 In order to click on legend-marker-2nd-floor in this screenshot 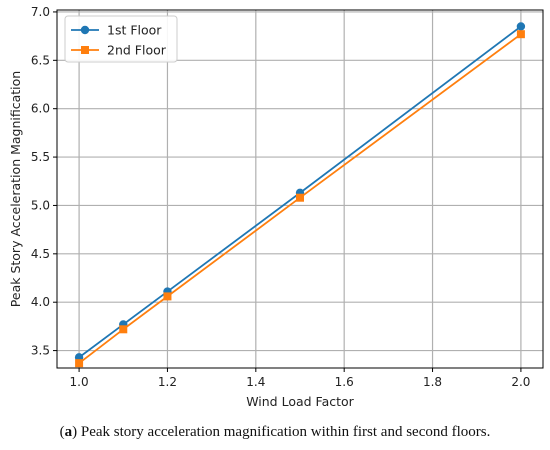, I will do `click(85, 50)`.